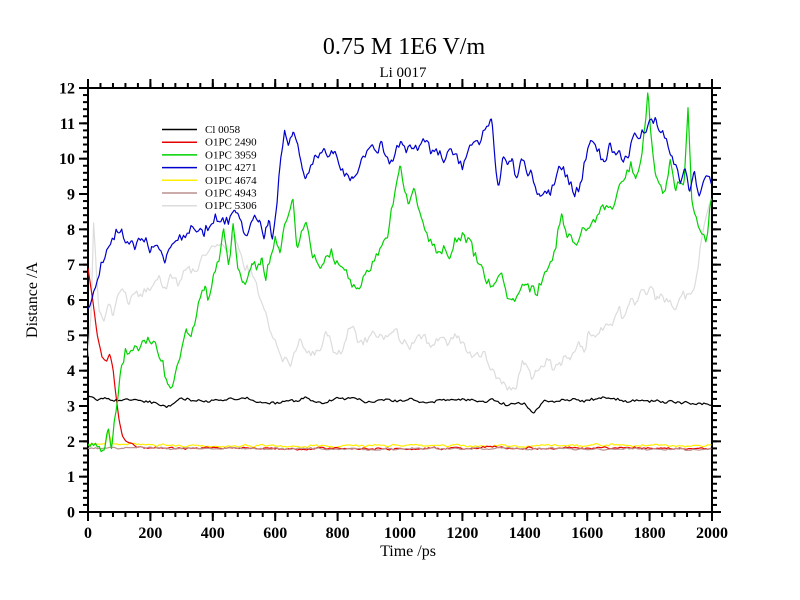 The width and height of the screenshot is (800, 600). What do you see at coordinates (67, 124) in the screenshot?
I see `y-tick-label: 11` at bounding box center [67, 124].